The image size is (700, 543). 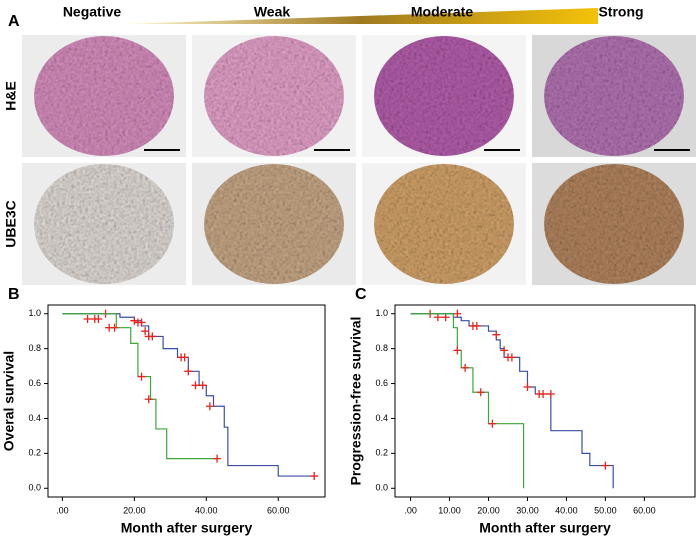 I want to click on row-header: UBE3C, so click(x=11, y=223).